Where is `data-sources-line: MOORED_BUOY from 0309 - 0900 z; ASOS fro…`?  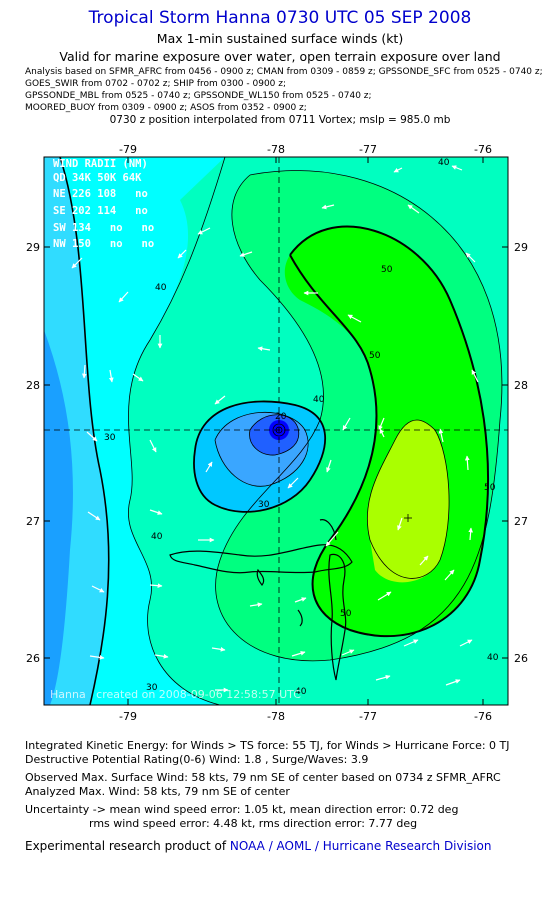
data-sources-line: MOORED_BUOY from 0309 - 0900 z; ASOS fro… is located at coordinates (166, 108).